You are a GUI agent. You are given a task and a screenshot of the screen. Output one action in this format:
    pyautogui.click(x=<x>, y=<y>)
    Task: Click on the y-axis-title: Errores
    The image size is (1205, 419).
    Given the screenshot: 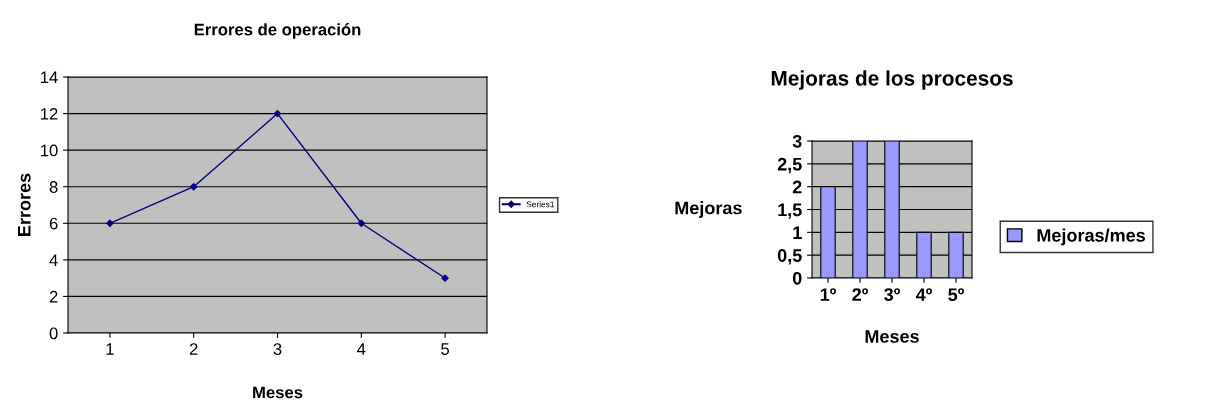 What is the action you would take?
    pyautogui.click(x=24, y=204)
    